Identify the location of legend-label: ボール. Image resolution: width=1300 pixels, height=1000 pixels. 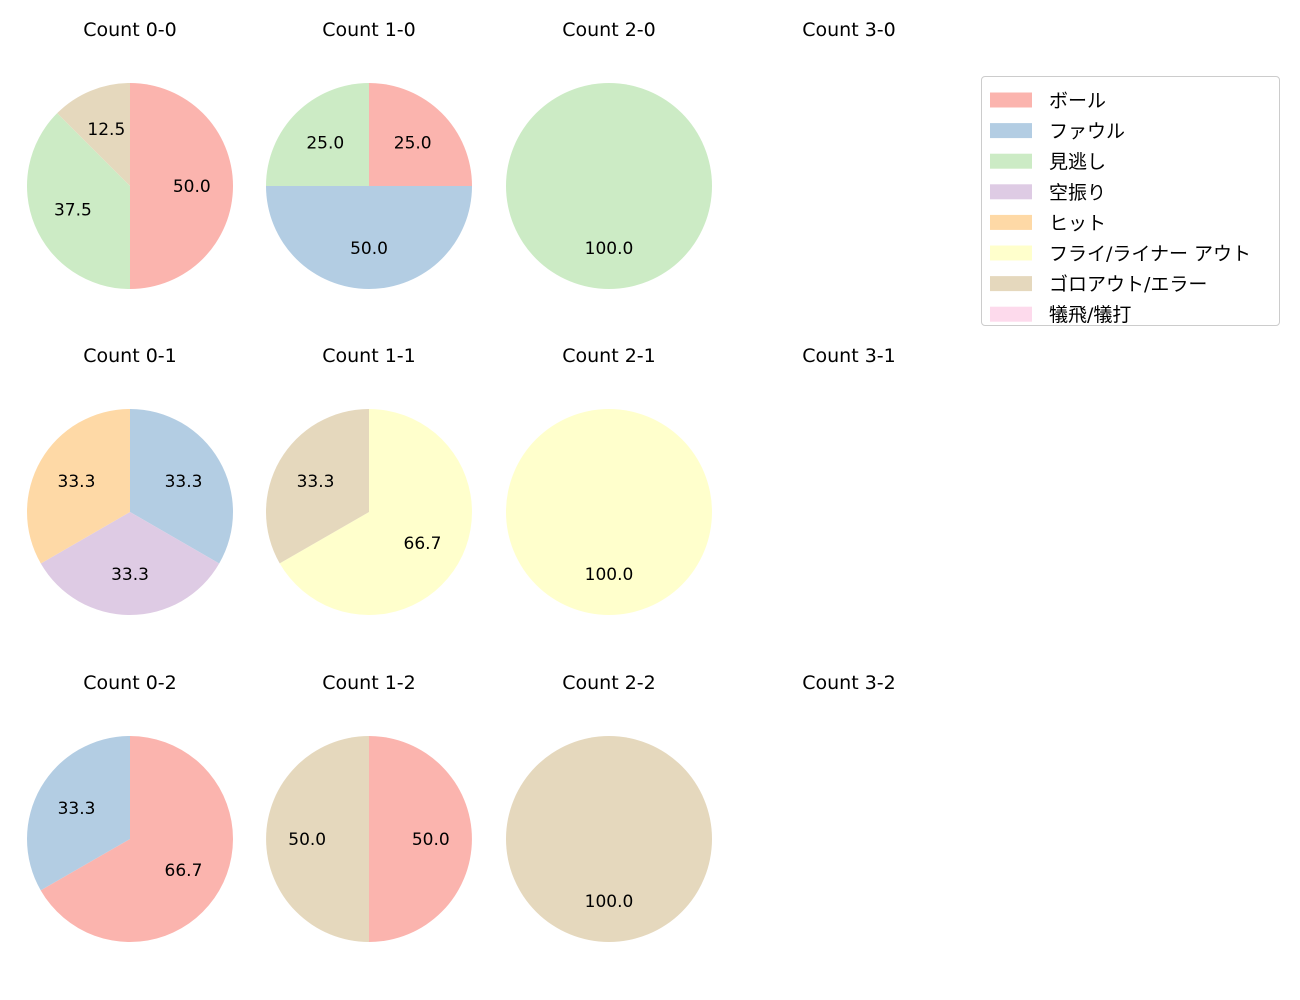
(1077, 101).